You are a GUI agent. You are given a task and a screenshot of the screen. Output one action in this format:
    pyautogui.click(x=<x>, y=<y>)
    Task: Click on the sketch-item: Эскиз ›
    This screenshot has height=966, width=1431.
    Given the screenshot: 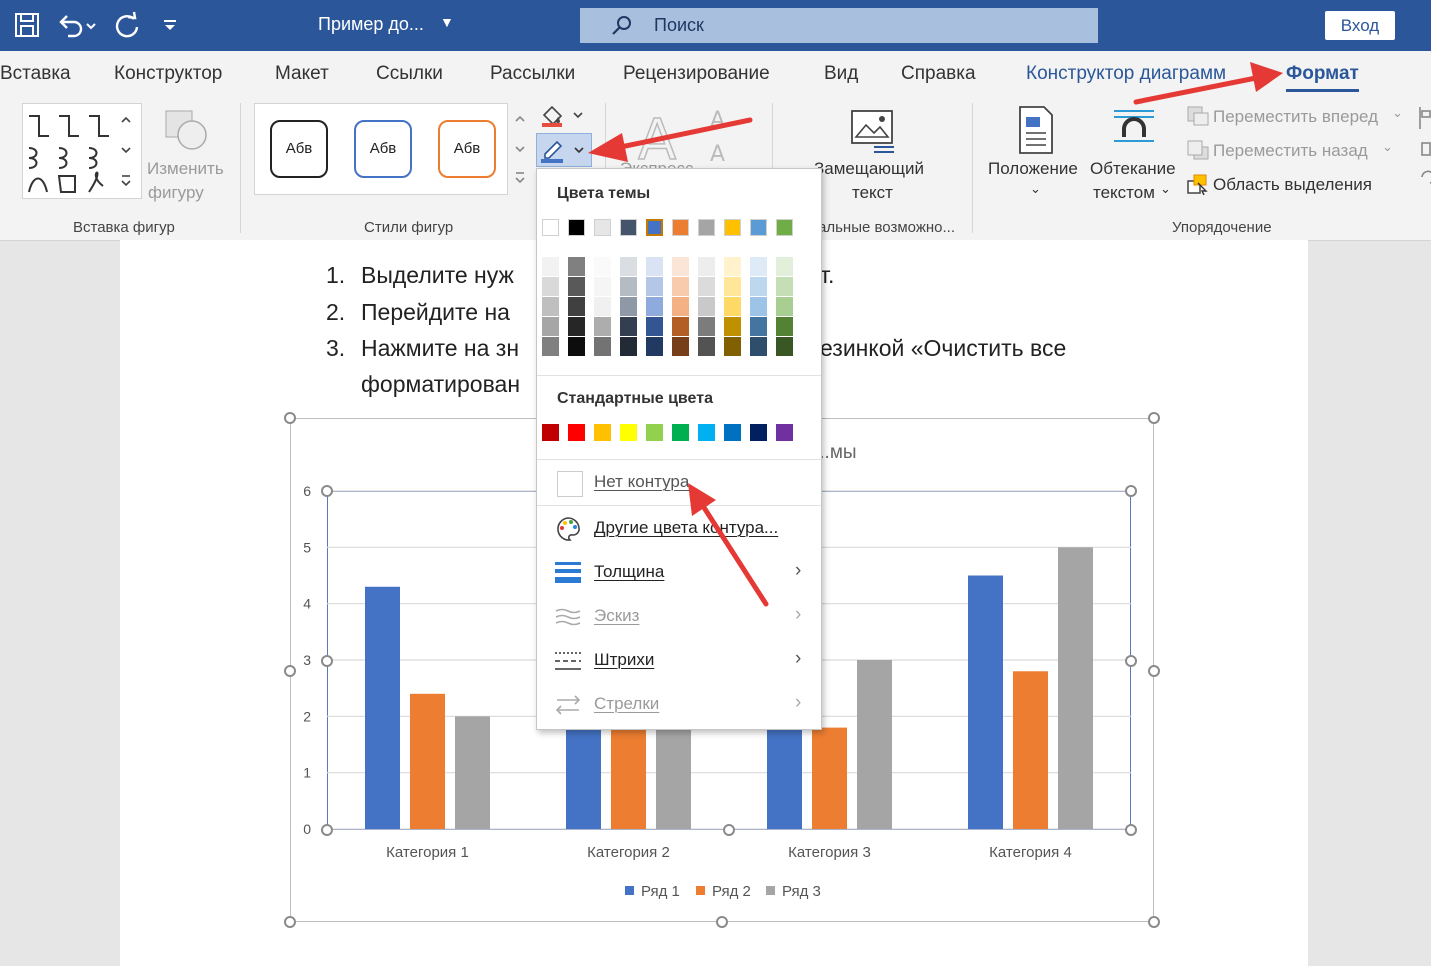 What is the action you would take?
    pyautogui.click(x=679, y=617)
    